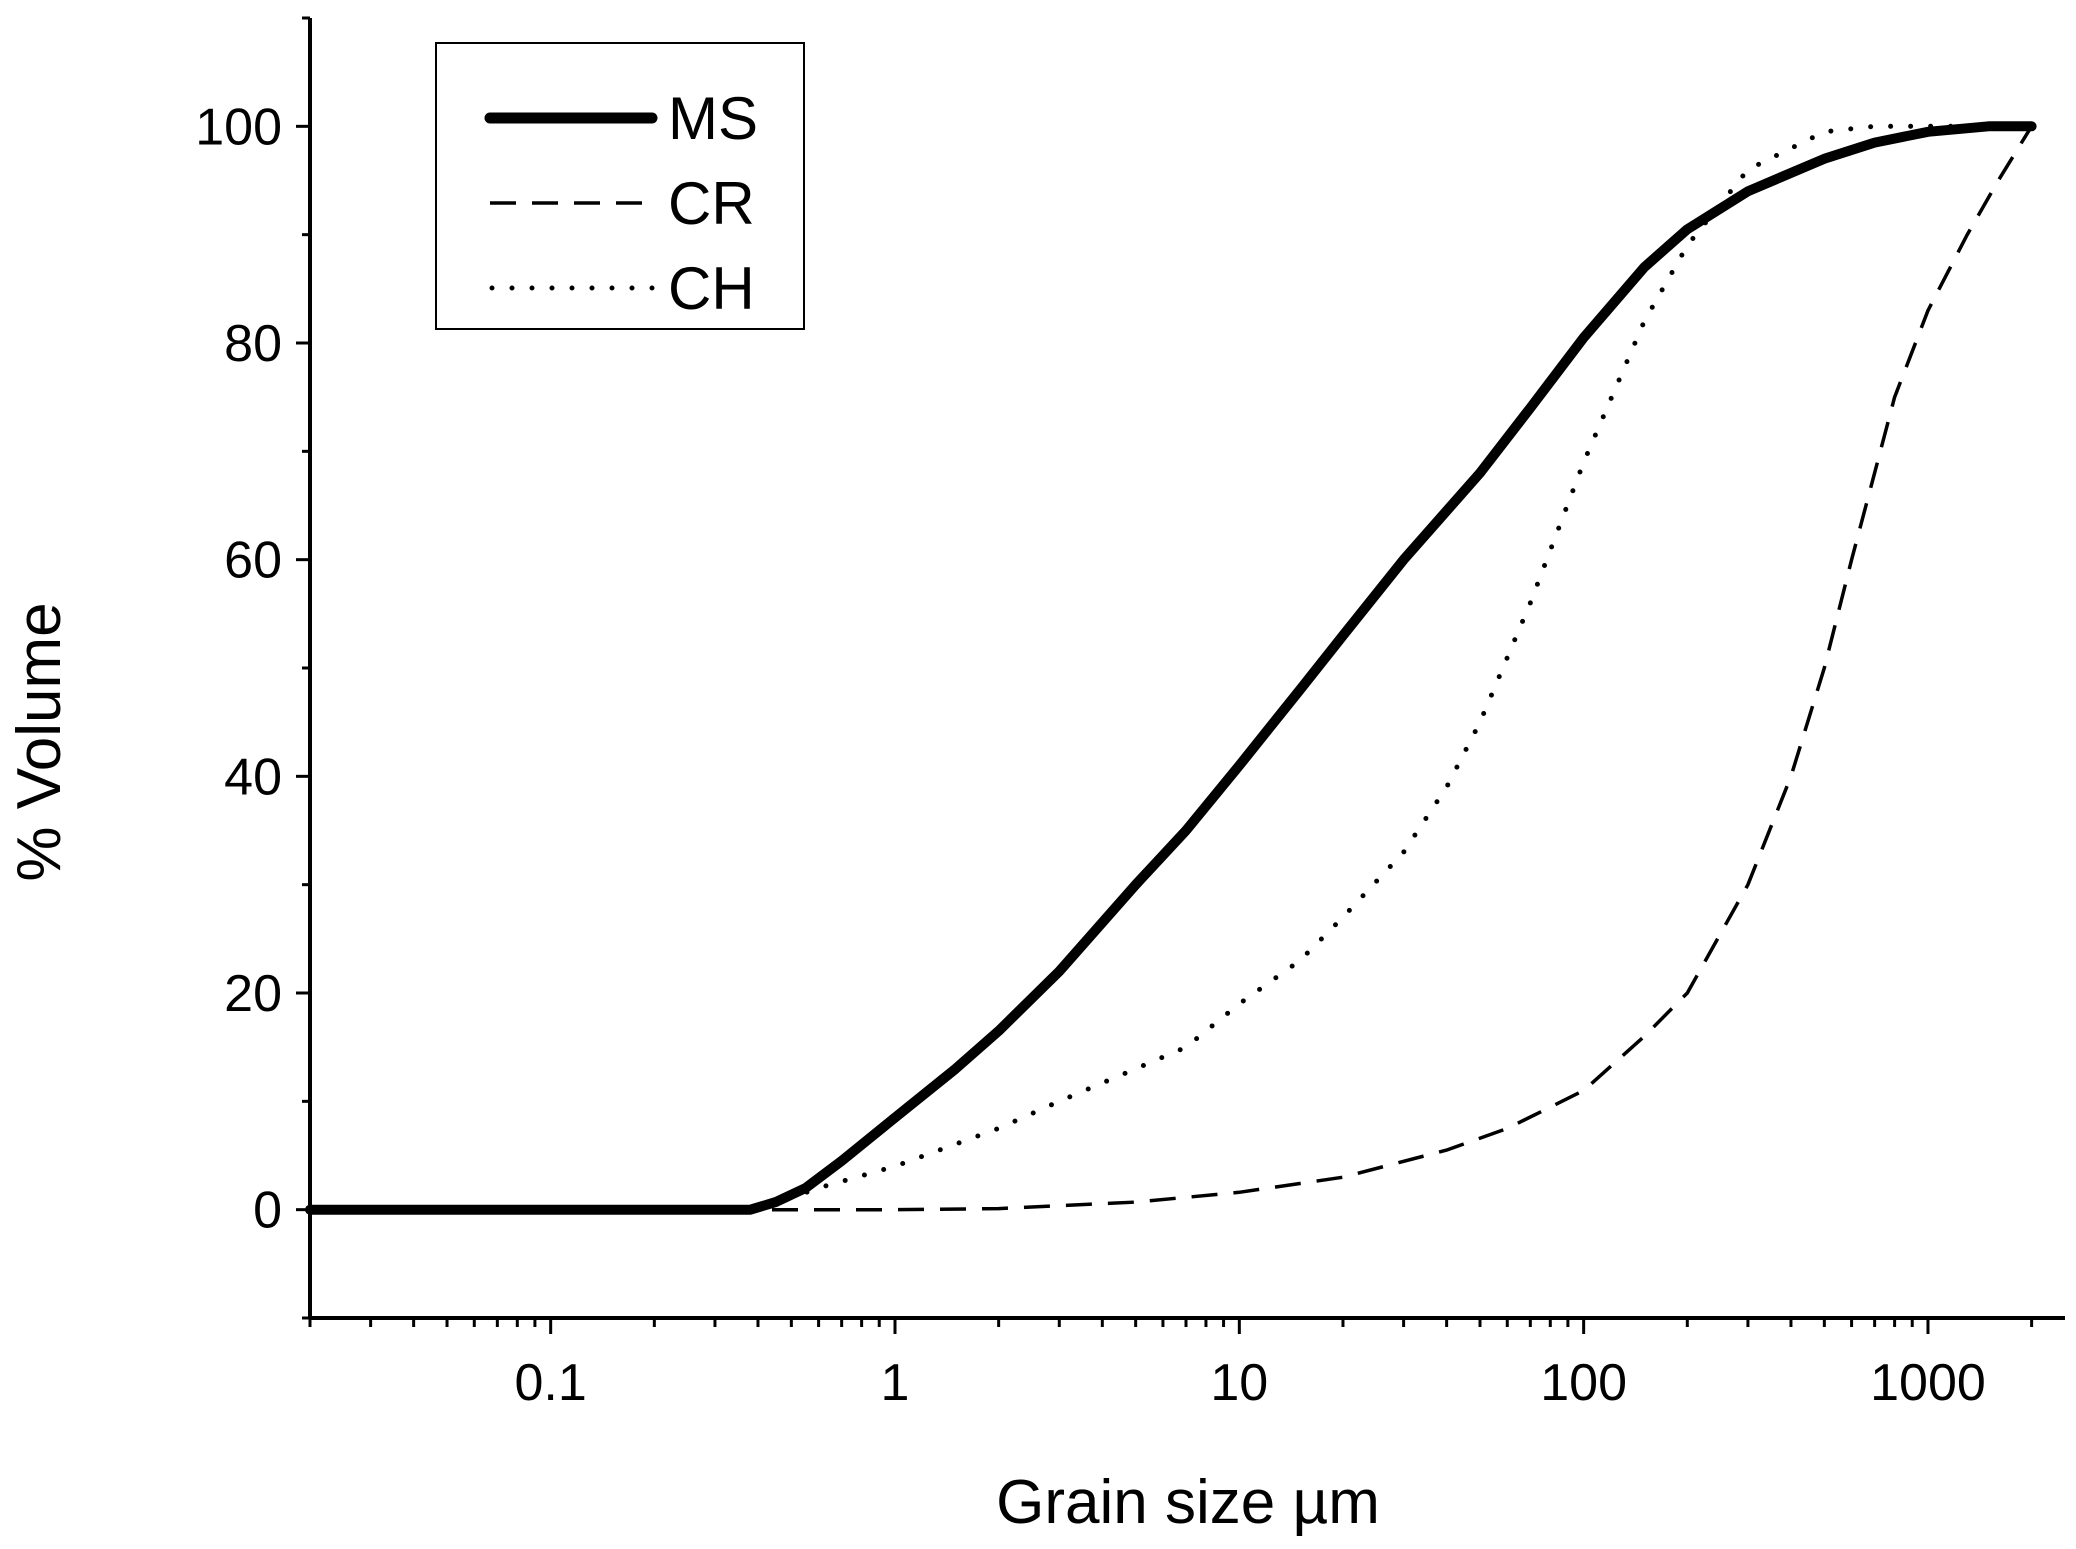  What do you see at coordinates (1928, 1383) in the screenshot?
I see `x-tick-label: 1000` at bounding box center [1928, 1383].